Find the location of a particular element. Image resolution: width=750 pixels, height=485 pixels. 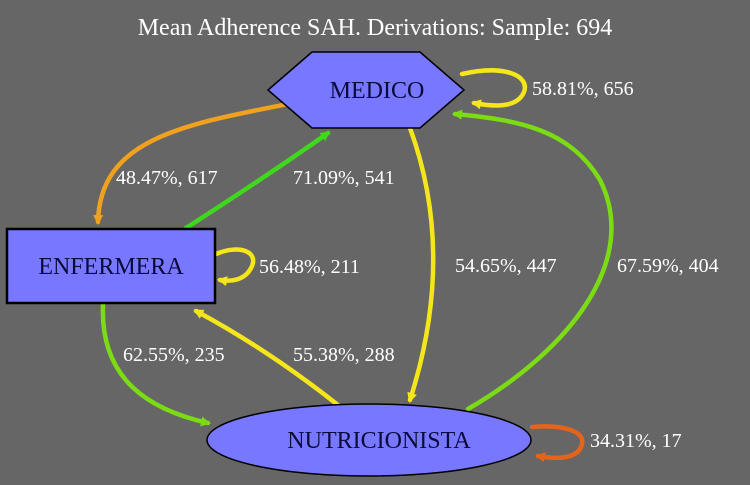

edge-enfermera-medico is located at coordinates (257, 180).